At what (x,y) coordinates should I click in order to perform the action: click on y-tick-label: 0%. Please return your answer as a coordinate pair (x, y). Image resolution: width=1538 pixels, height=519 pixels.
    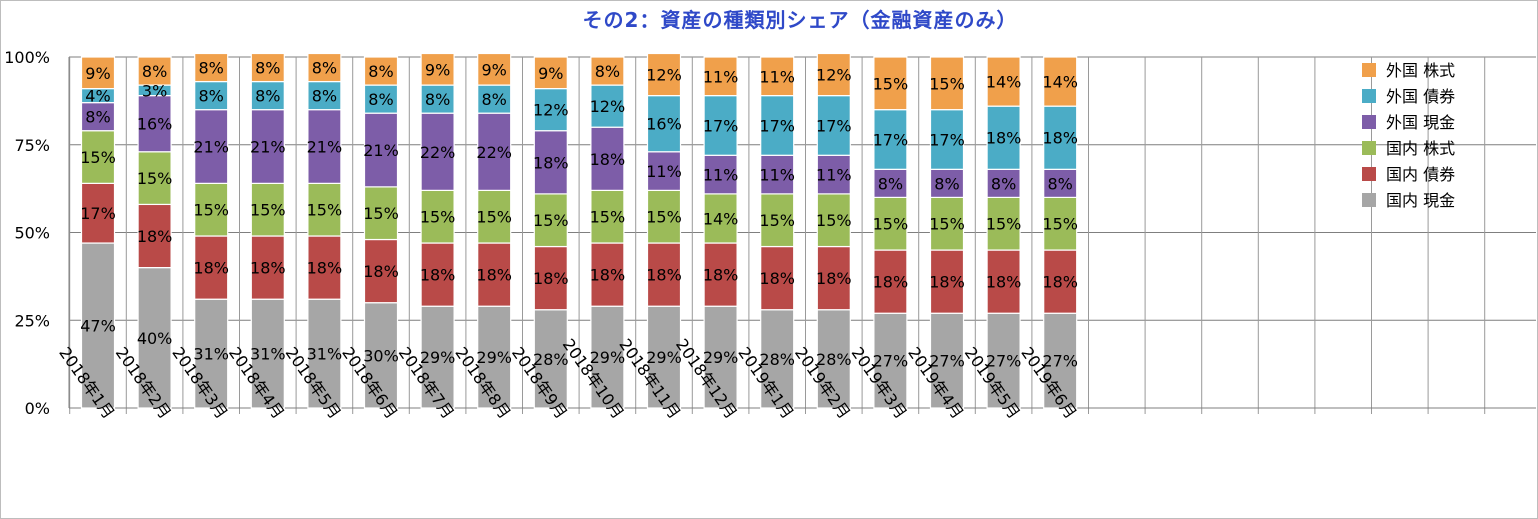
    Looking at the image, I should click on (37, 408).